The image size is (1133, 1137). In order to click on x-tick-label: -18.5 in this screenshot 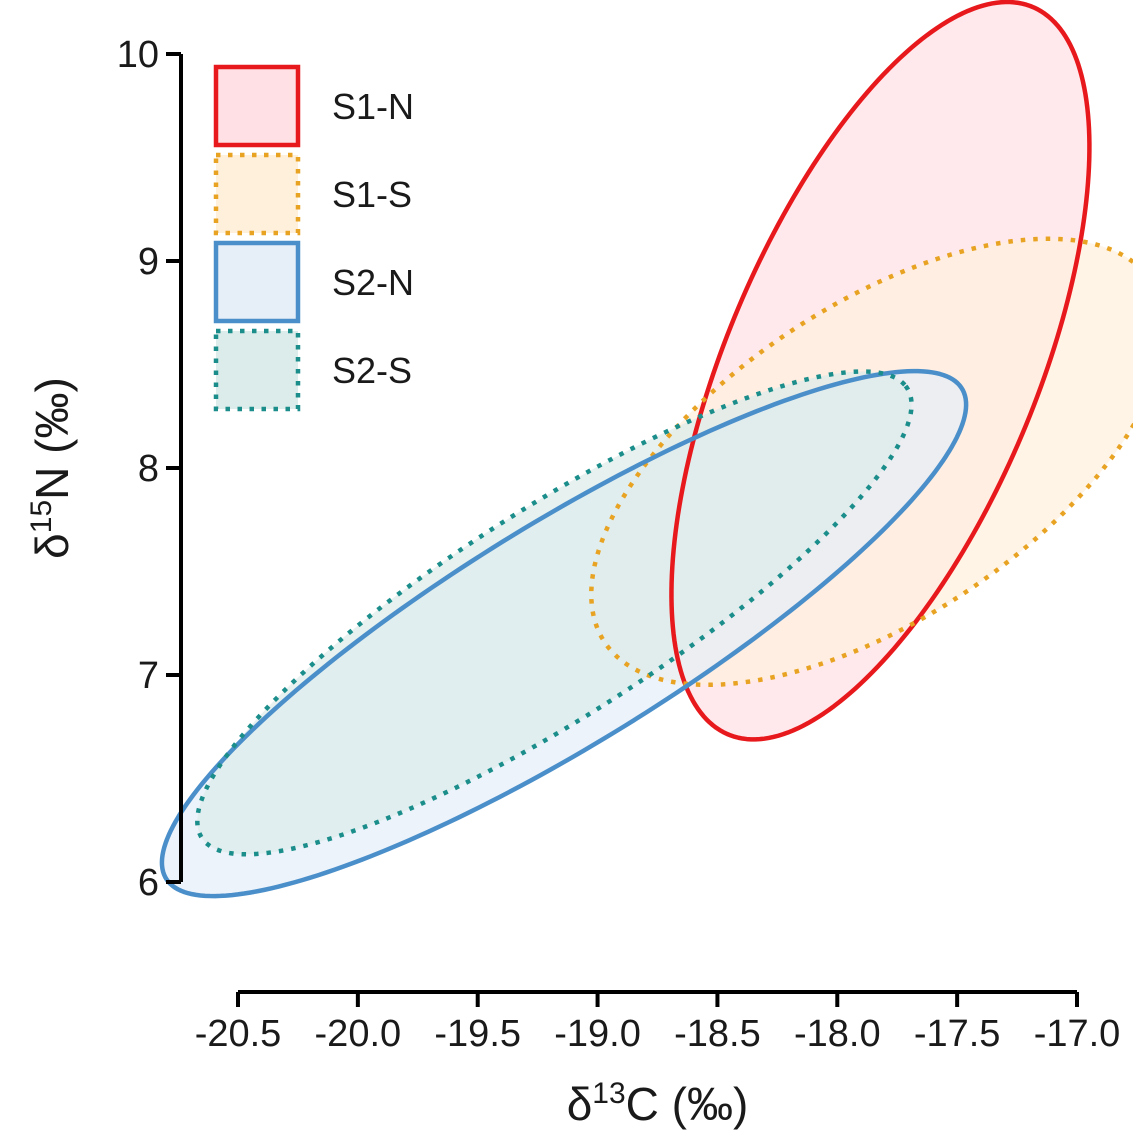, I will do `click(717, 1034)`.